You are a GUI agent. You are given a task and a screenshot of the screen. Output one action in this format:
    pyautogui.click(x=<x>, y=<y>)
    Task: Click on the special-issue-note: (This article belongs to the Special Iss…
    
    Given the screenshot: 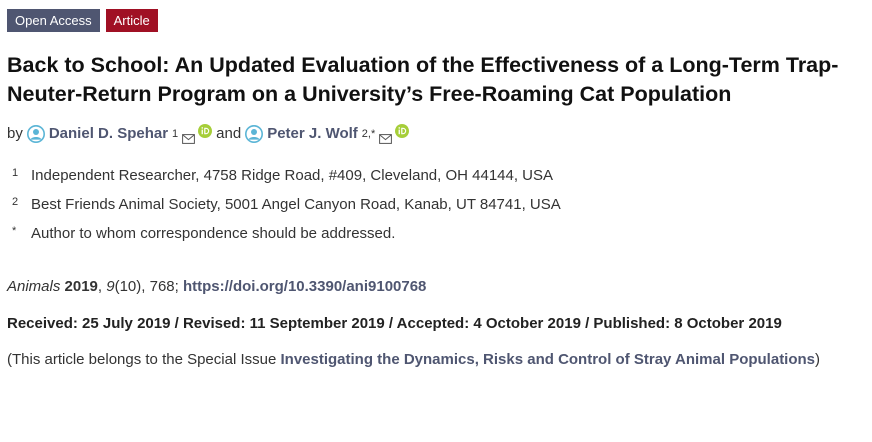 What is the action you would take?
    pyautogui.click(x=417, y=360)
    